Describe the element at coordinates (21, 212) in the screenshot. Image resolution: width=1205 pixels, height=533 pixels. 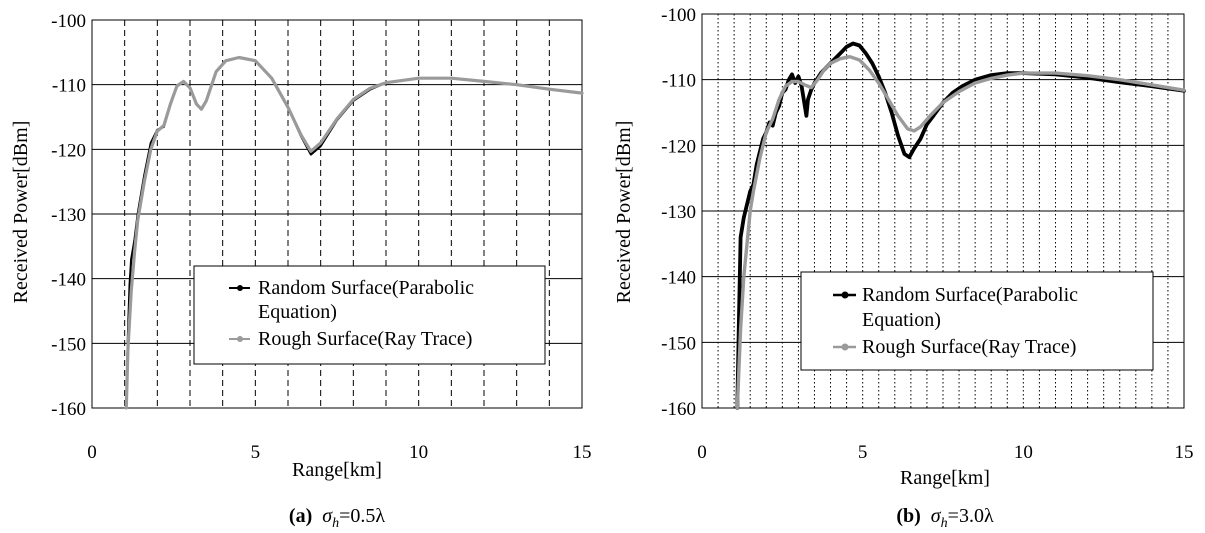
I see `y-axis-label-a: Received Power[dBm]` at that location.